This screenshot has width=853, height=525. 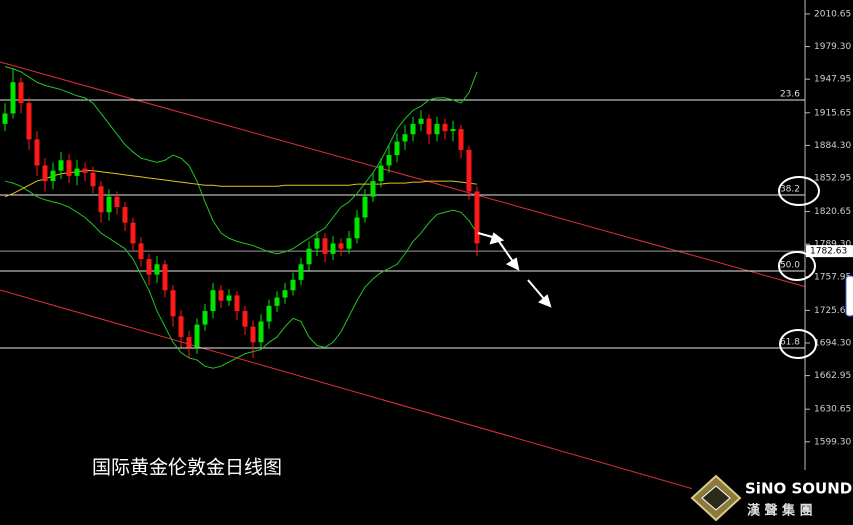 What do you see at coordinates (832, 113) in the screenshot?
I see `y-tick-label: 1915.65` at bounding box center [832, 113].